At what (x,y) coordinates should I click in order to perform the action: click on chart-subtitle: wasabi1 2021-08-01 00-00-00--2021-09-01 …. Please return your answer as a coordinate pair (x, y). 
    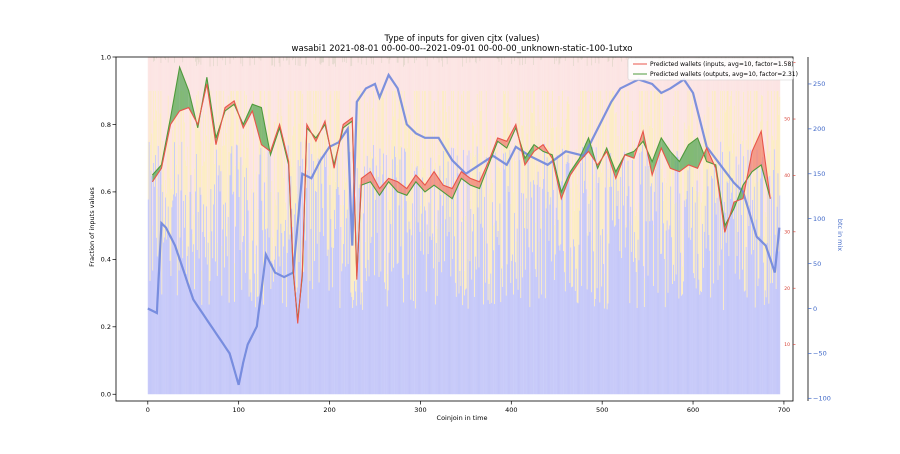
    Looking at the image, I should click on (462, 49).